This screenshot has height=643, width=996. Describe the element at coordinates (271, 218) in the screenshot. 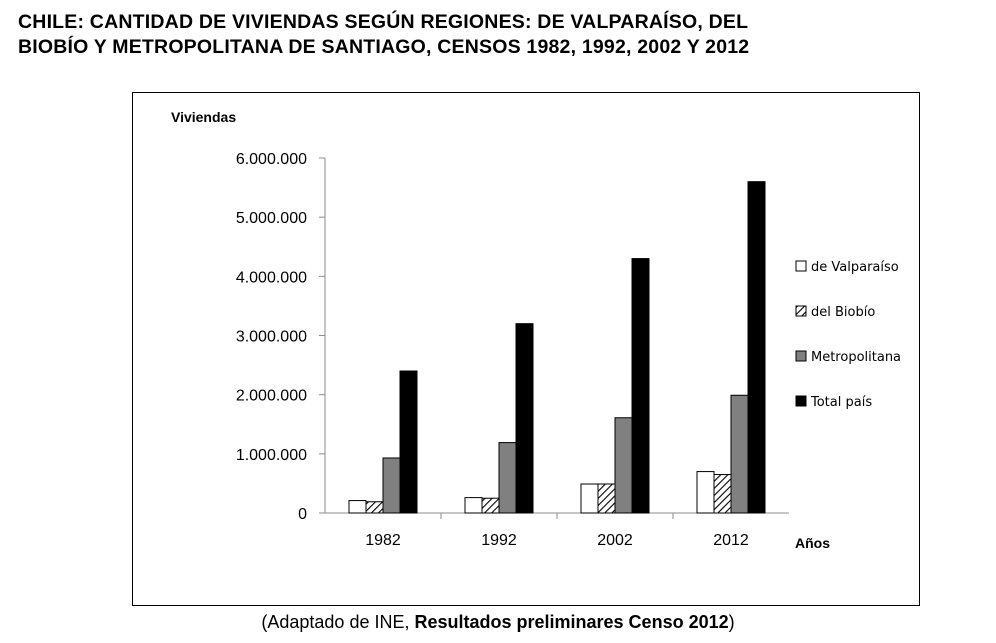

I see `y-tick-label: 5.000.000` at that location.